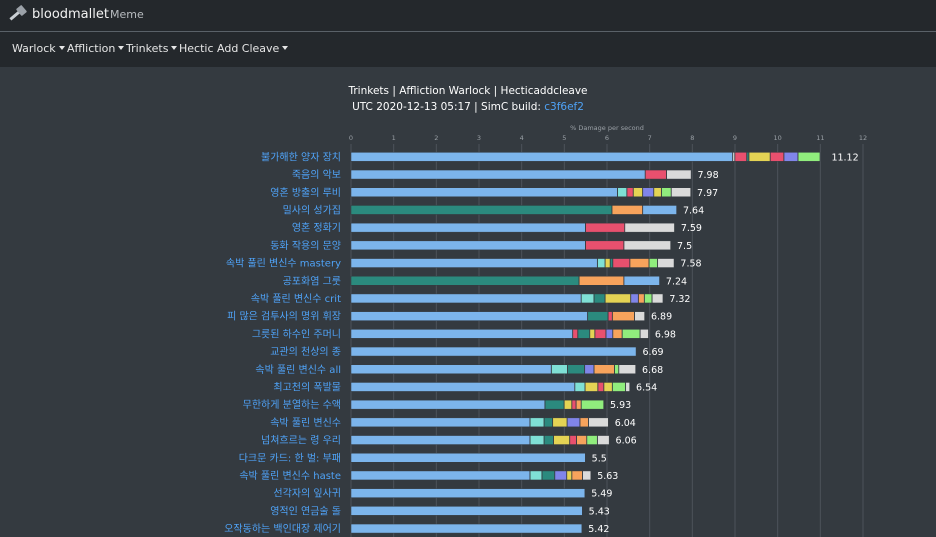  Describe the element at coordinates (607, 476) in the screenshot. I see `value-label: 5.63` at that location.